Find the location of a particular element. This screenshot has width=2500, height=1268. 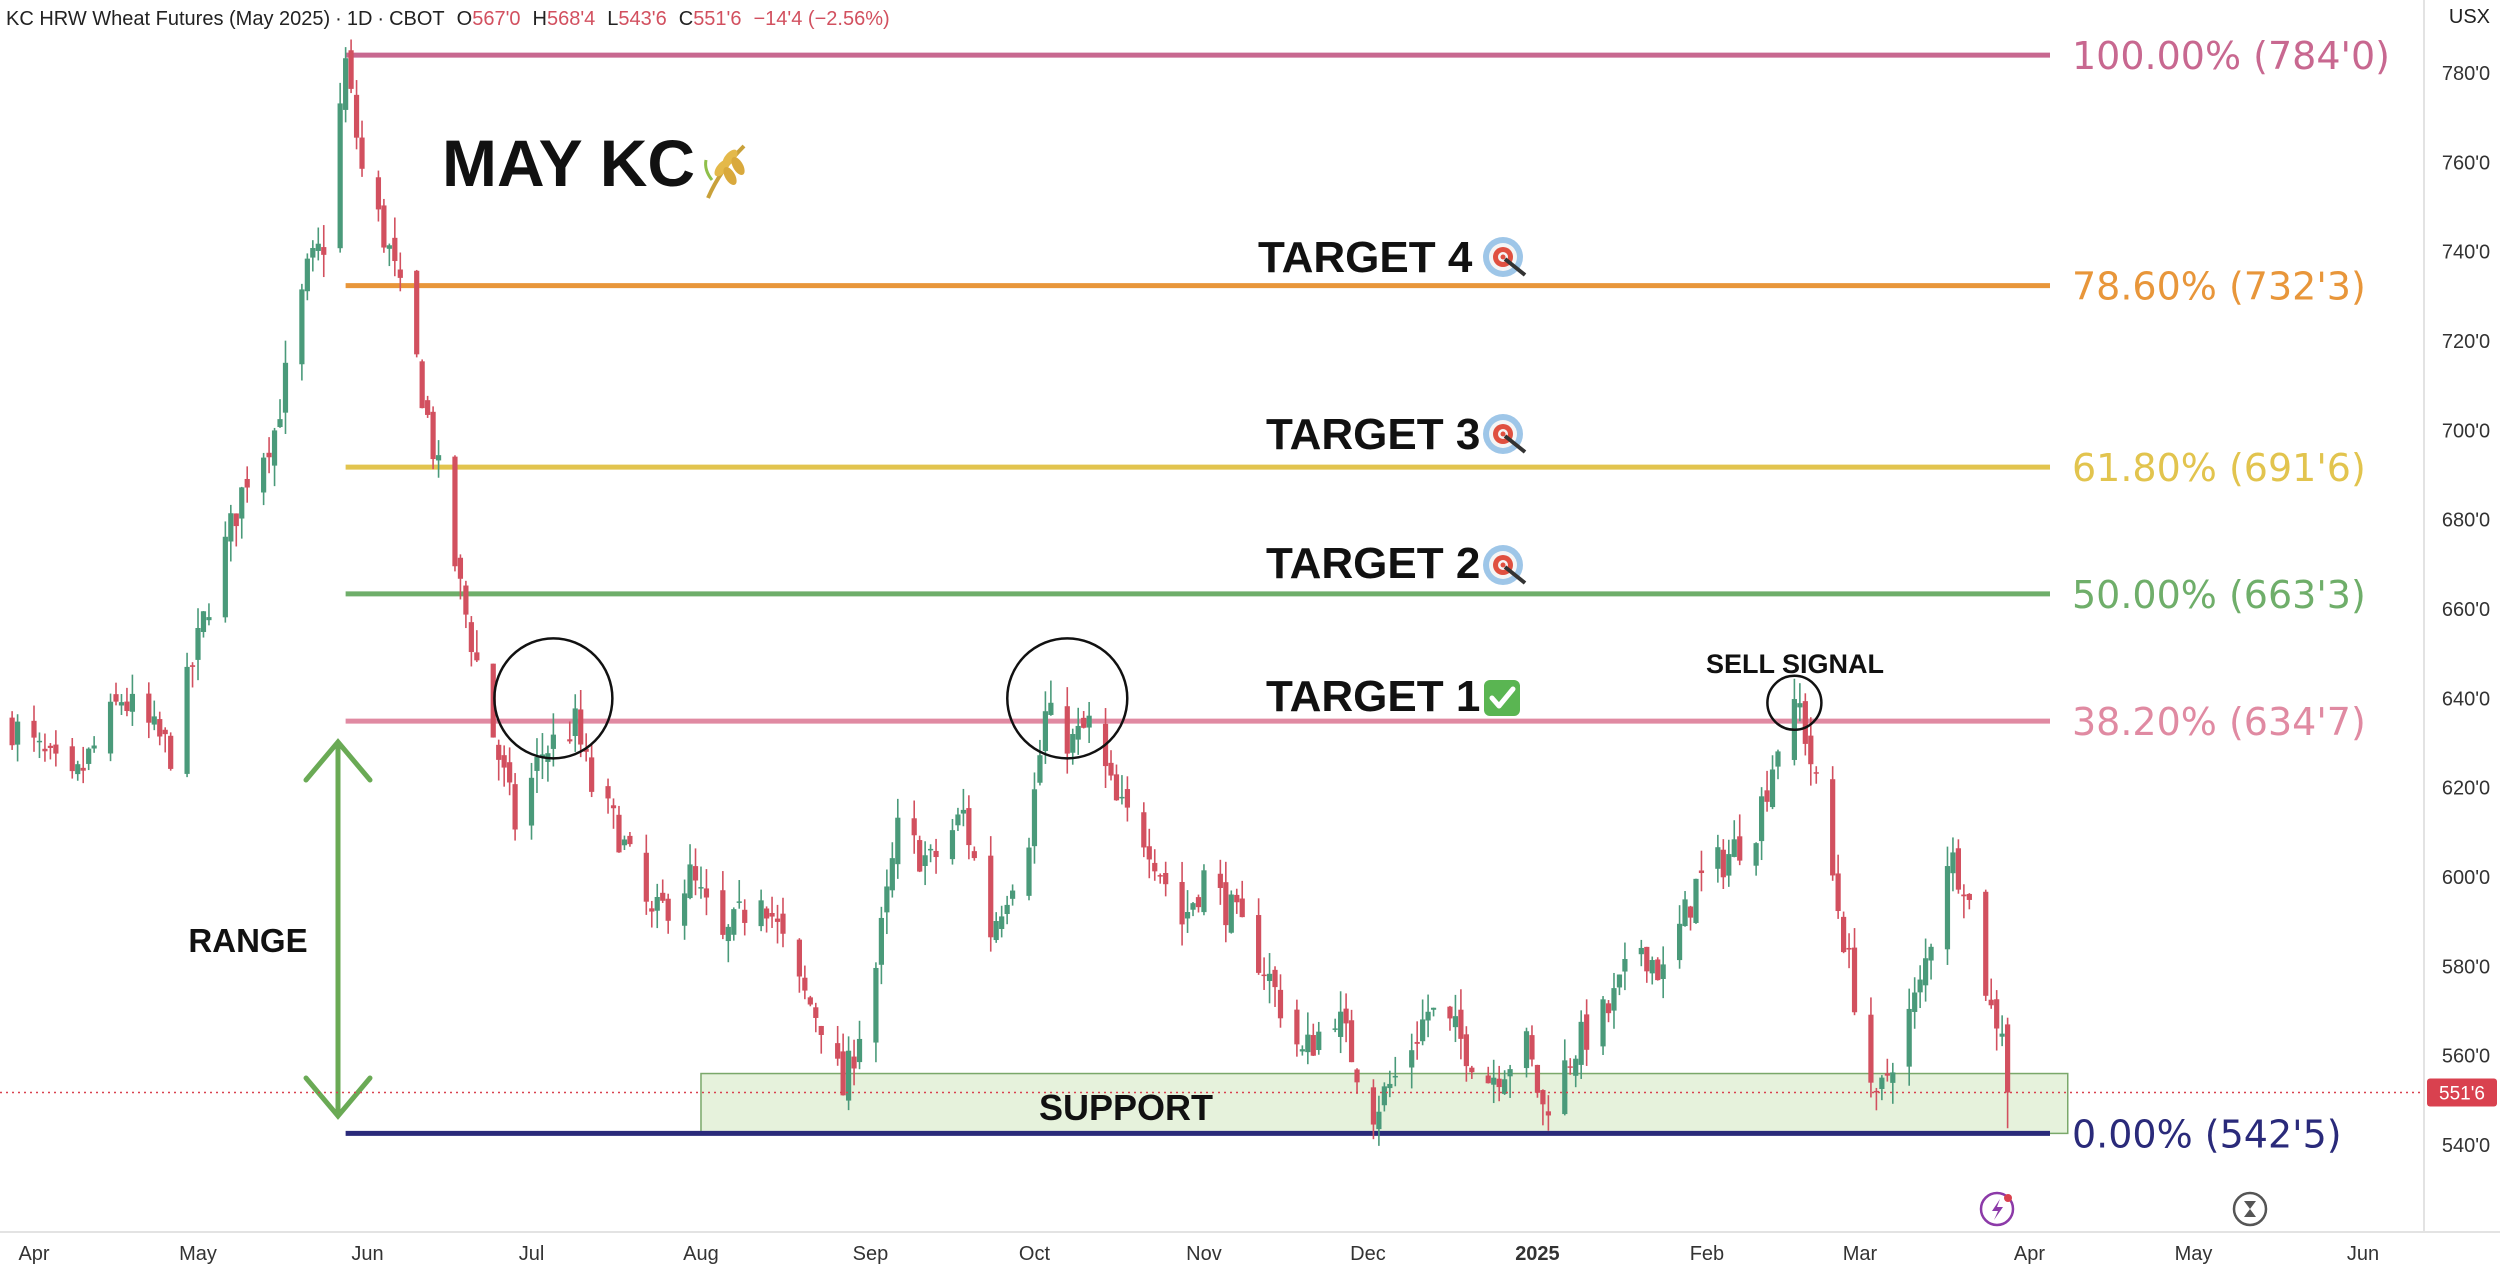

support-label: SUPPORT is located at coordinates (1126, 1107).